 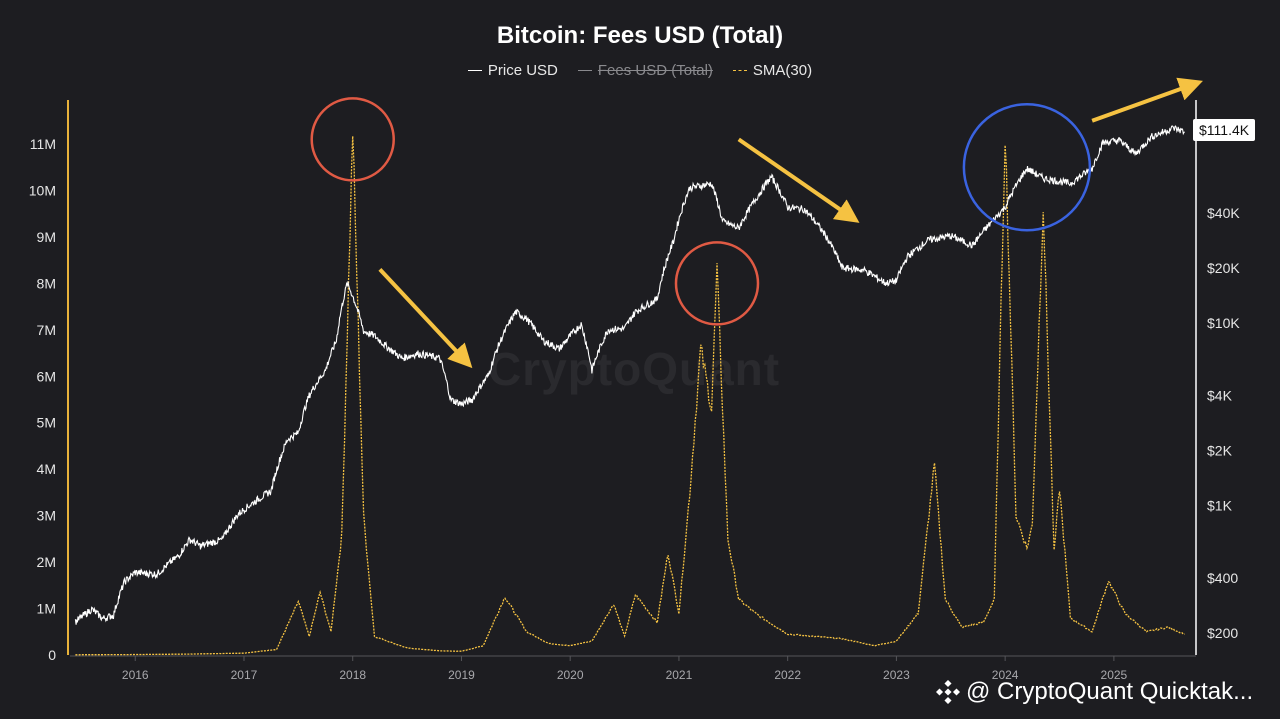 What do you see at coordinates (787, 675) in the screenshot?
I see `x-tick-label: 2022` at bounding box center [787, 675].